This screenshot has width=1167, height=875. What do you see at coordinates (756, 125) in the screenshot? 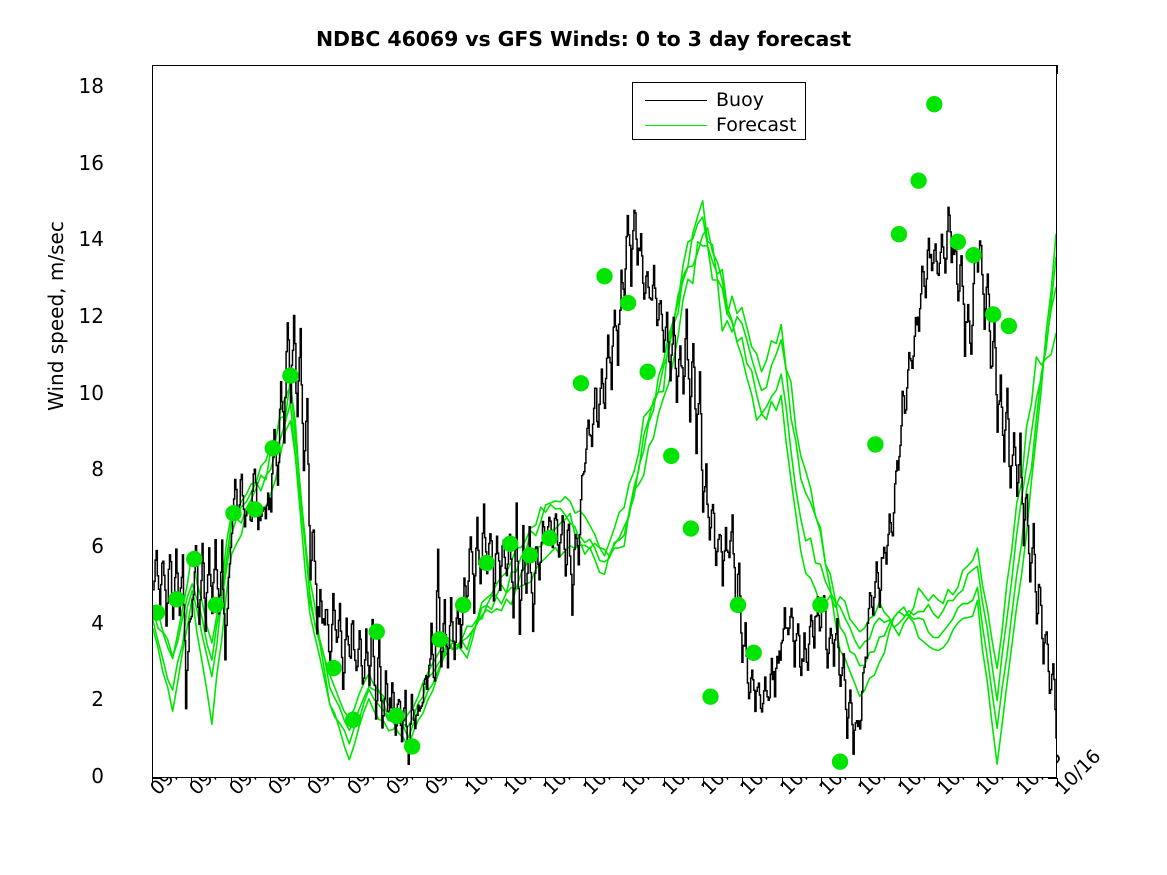
I see `legend-label-forecast: Forecast` at bounding box center [756, 125].